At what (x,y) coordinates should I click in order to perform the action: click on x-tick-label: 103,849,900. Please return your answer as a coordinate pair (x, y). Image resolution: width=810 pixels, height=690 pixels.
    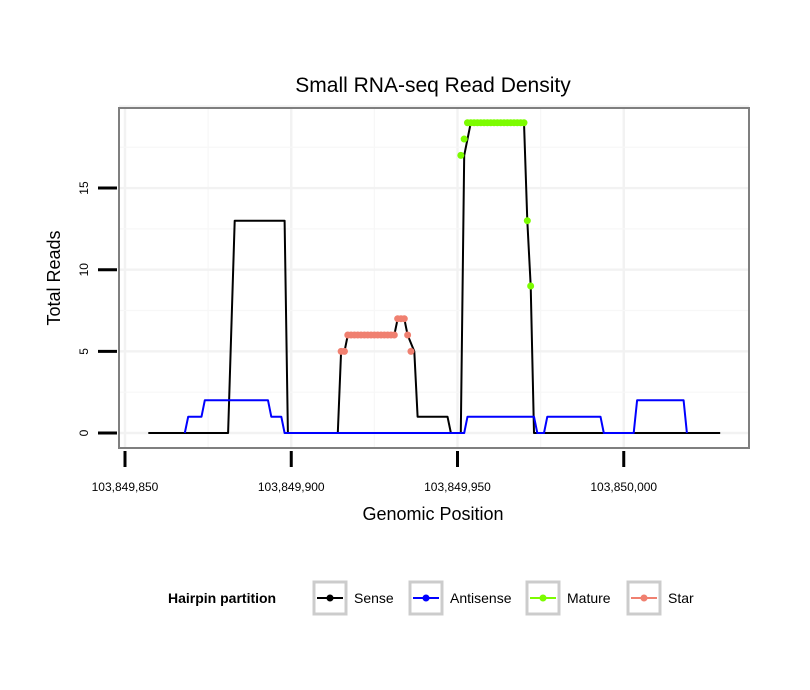
    Looking at the image, I should click on (291, 487).